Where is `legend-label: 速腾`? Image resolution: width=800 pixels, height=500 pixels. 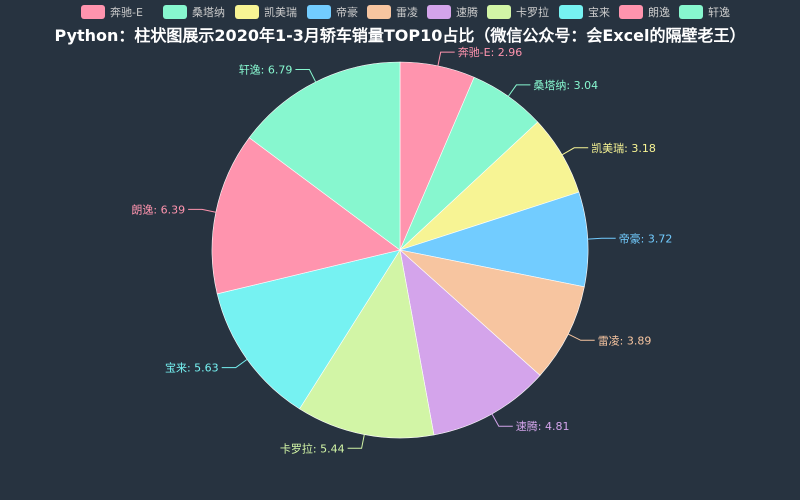
legend-label: 速腾 is located at coordinates (467, 12).